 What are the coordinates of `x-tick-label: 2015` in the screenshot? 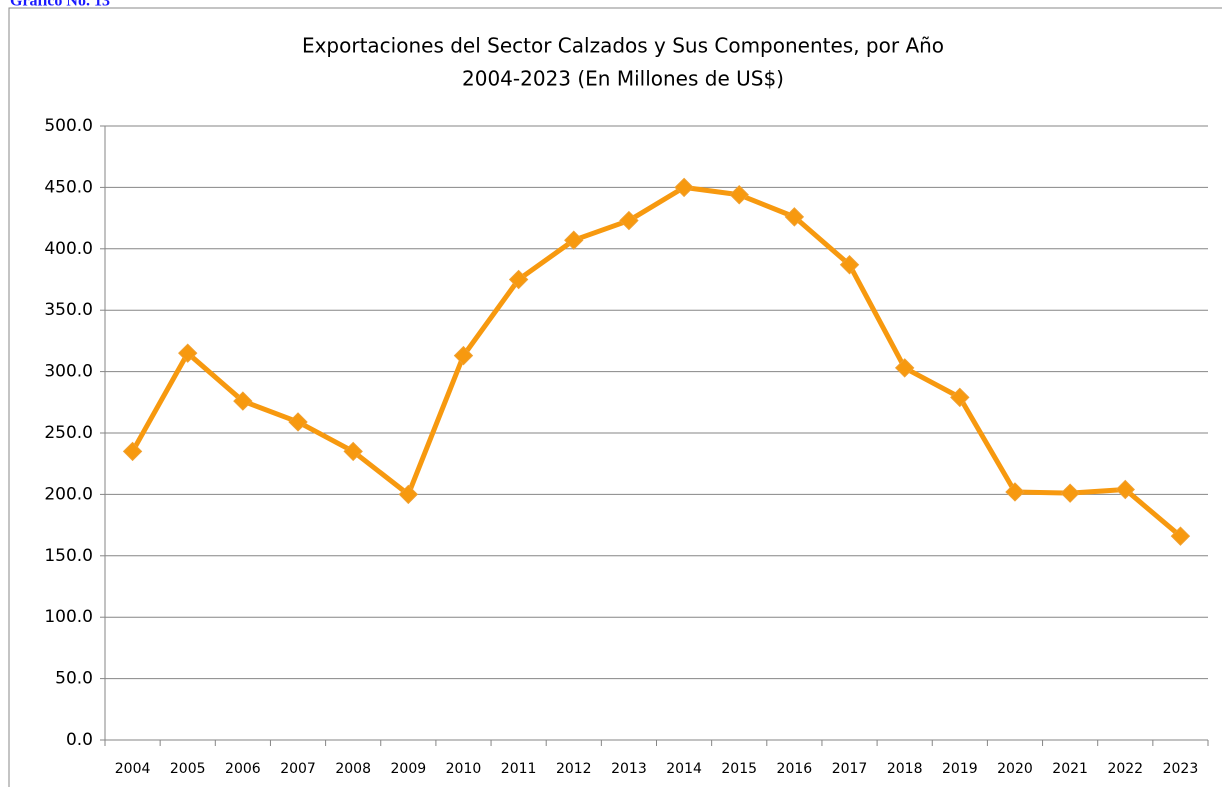 It's located at (739, 769).